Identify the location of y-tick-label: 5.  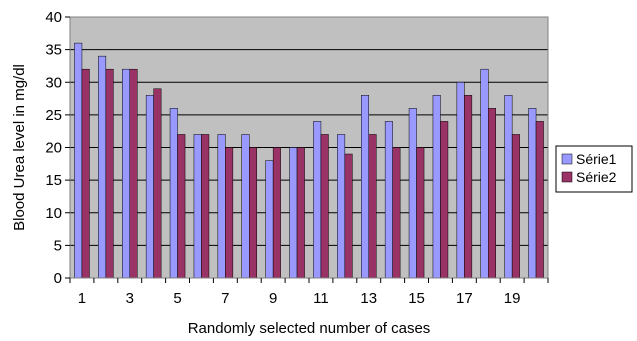
(58, 245).